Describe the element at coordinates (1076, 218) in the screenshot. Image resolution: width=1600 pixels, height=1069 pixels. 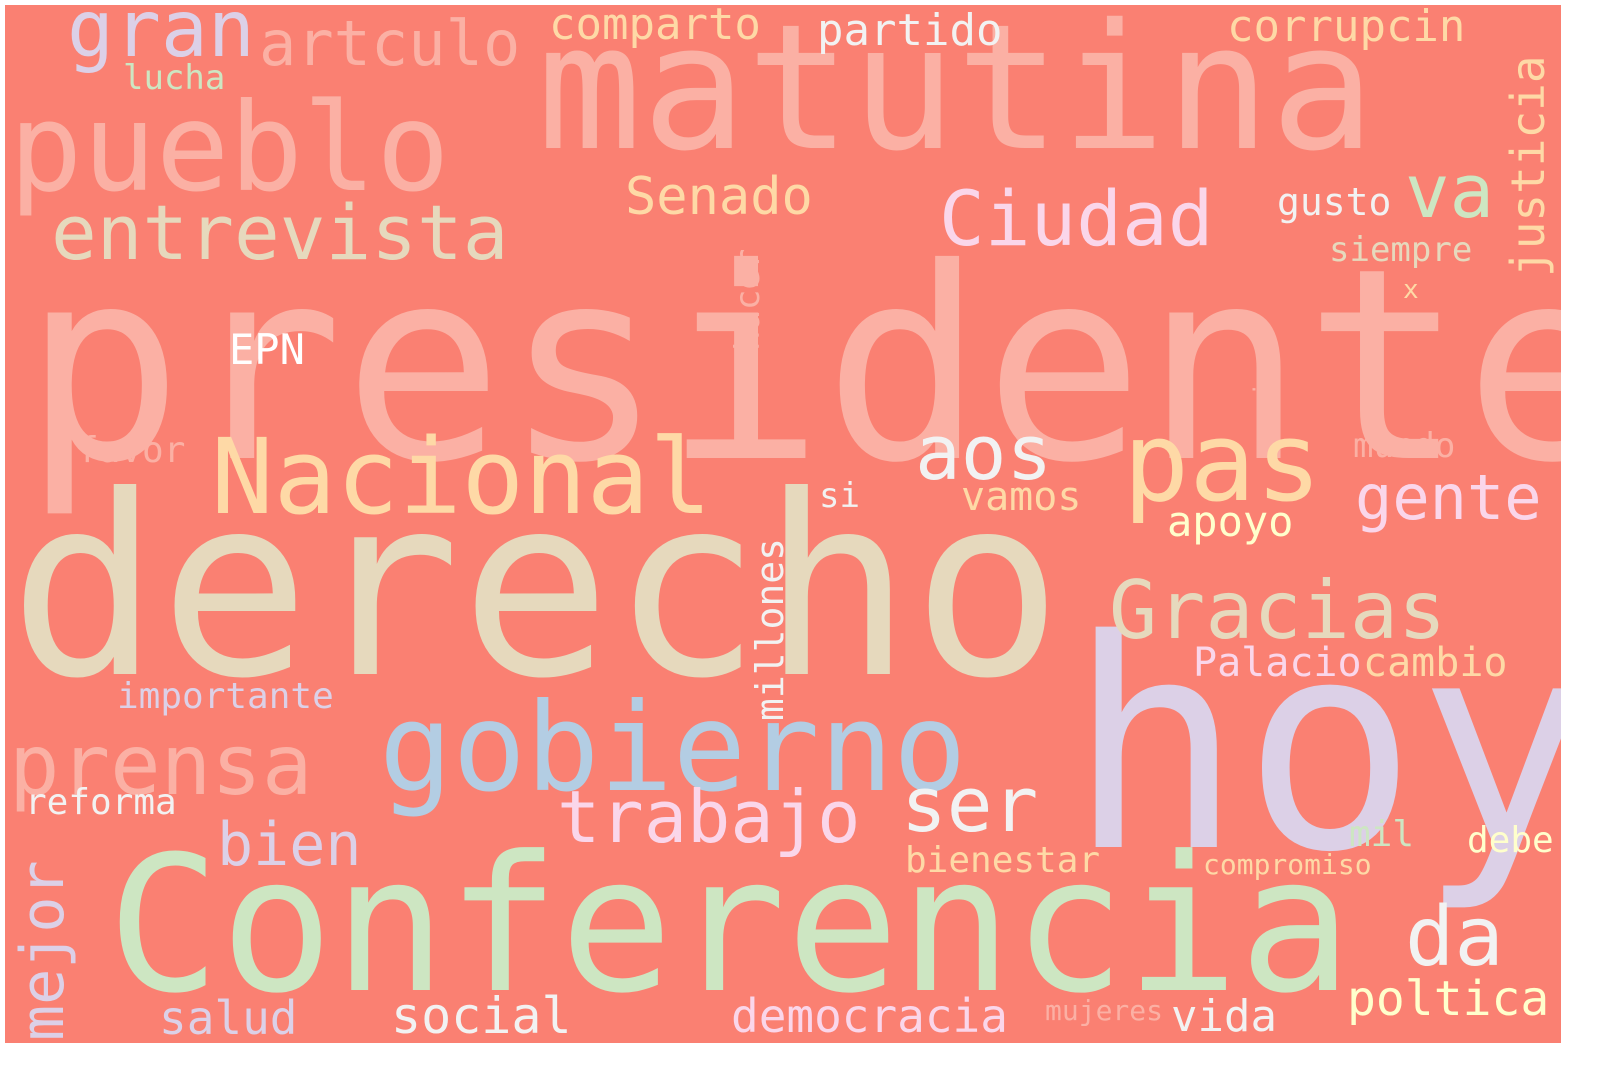
I see `word-ciudad: Ciudad` at that location.